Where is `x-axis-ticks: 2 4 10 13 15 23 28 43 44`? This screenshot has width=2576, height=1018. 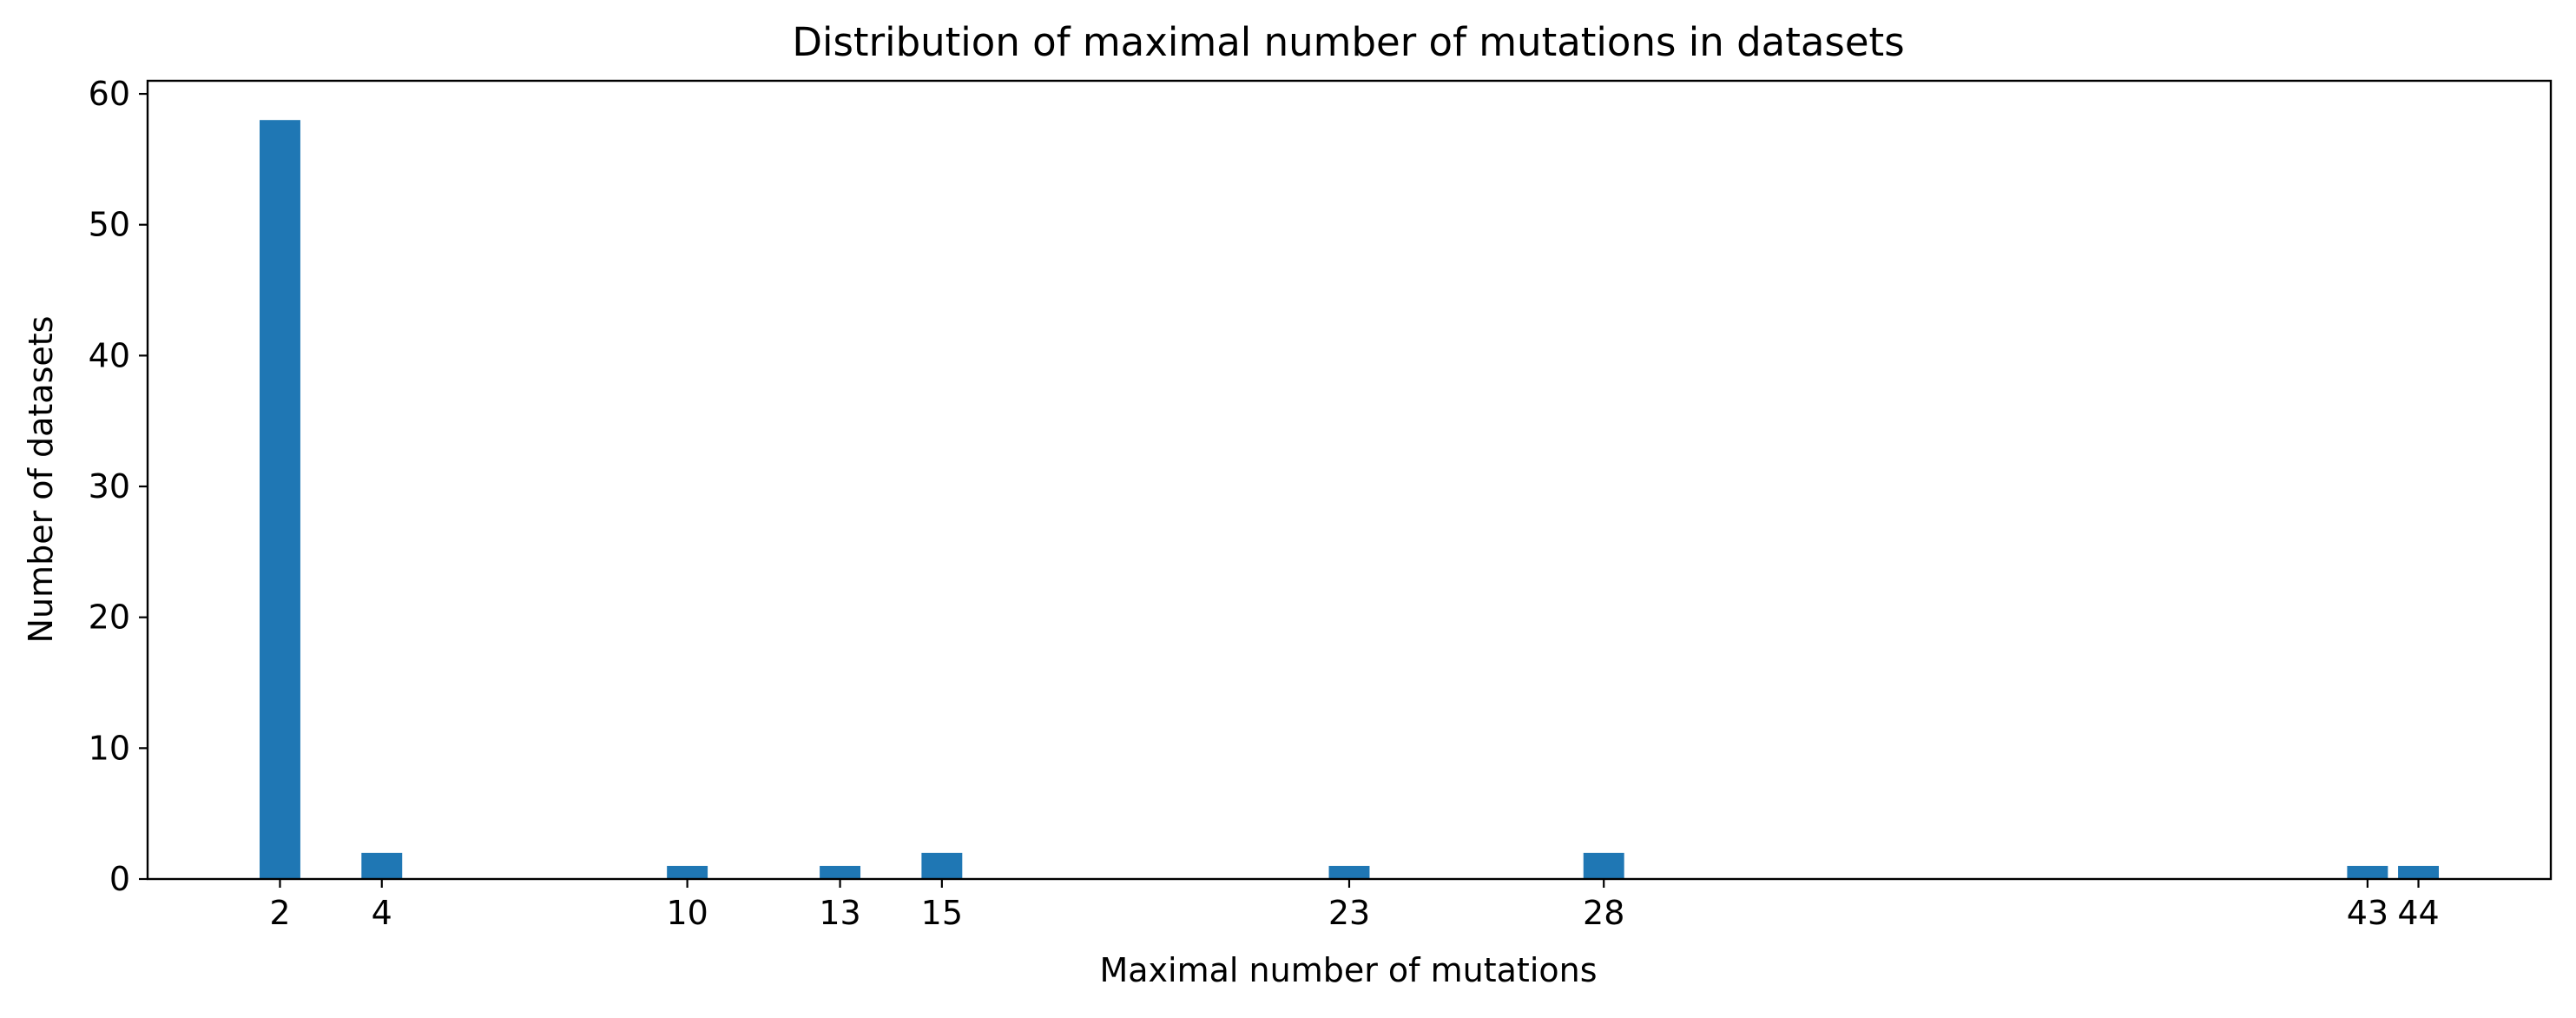
x-axis-ticks: 2 4 10 13 15 23 28 43 44 is located at coordinates (1354, 905).